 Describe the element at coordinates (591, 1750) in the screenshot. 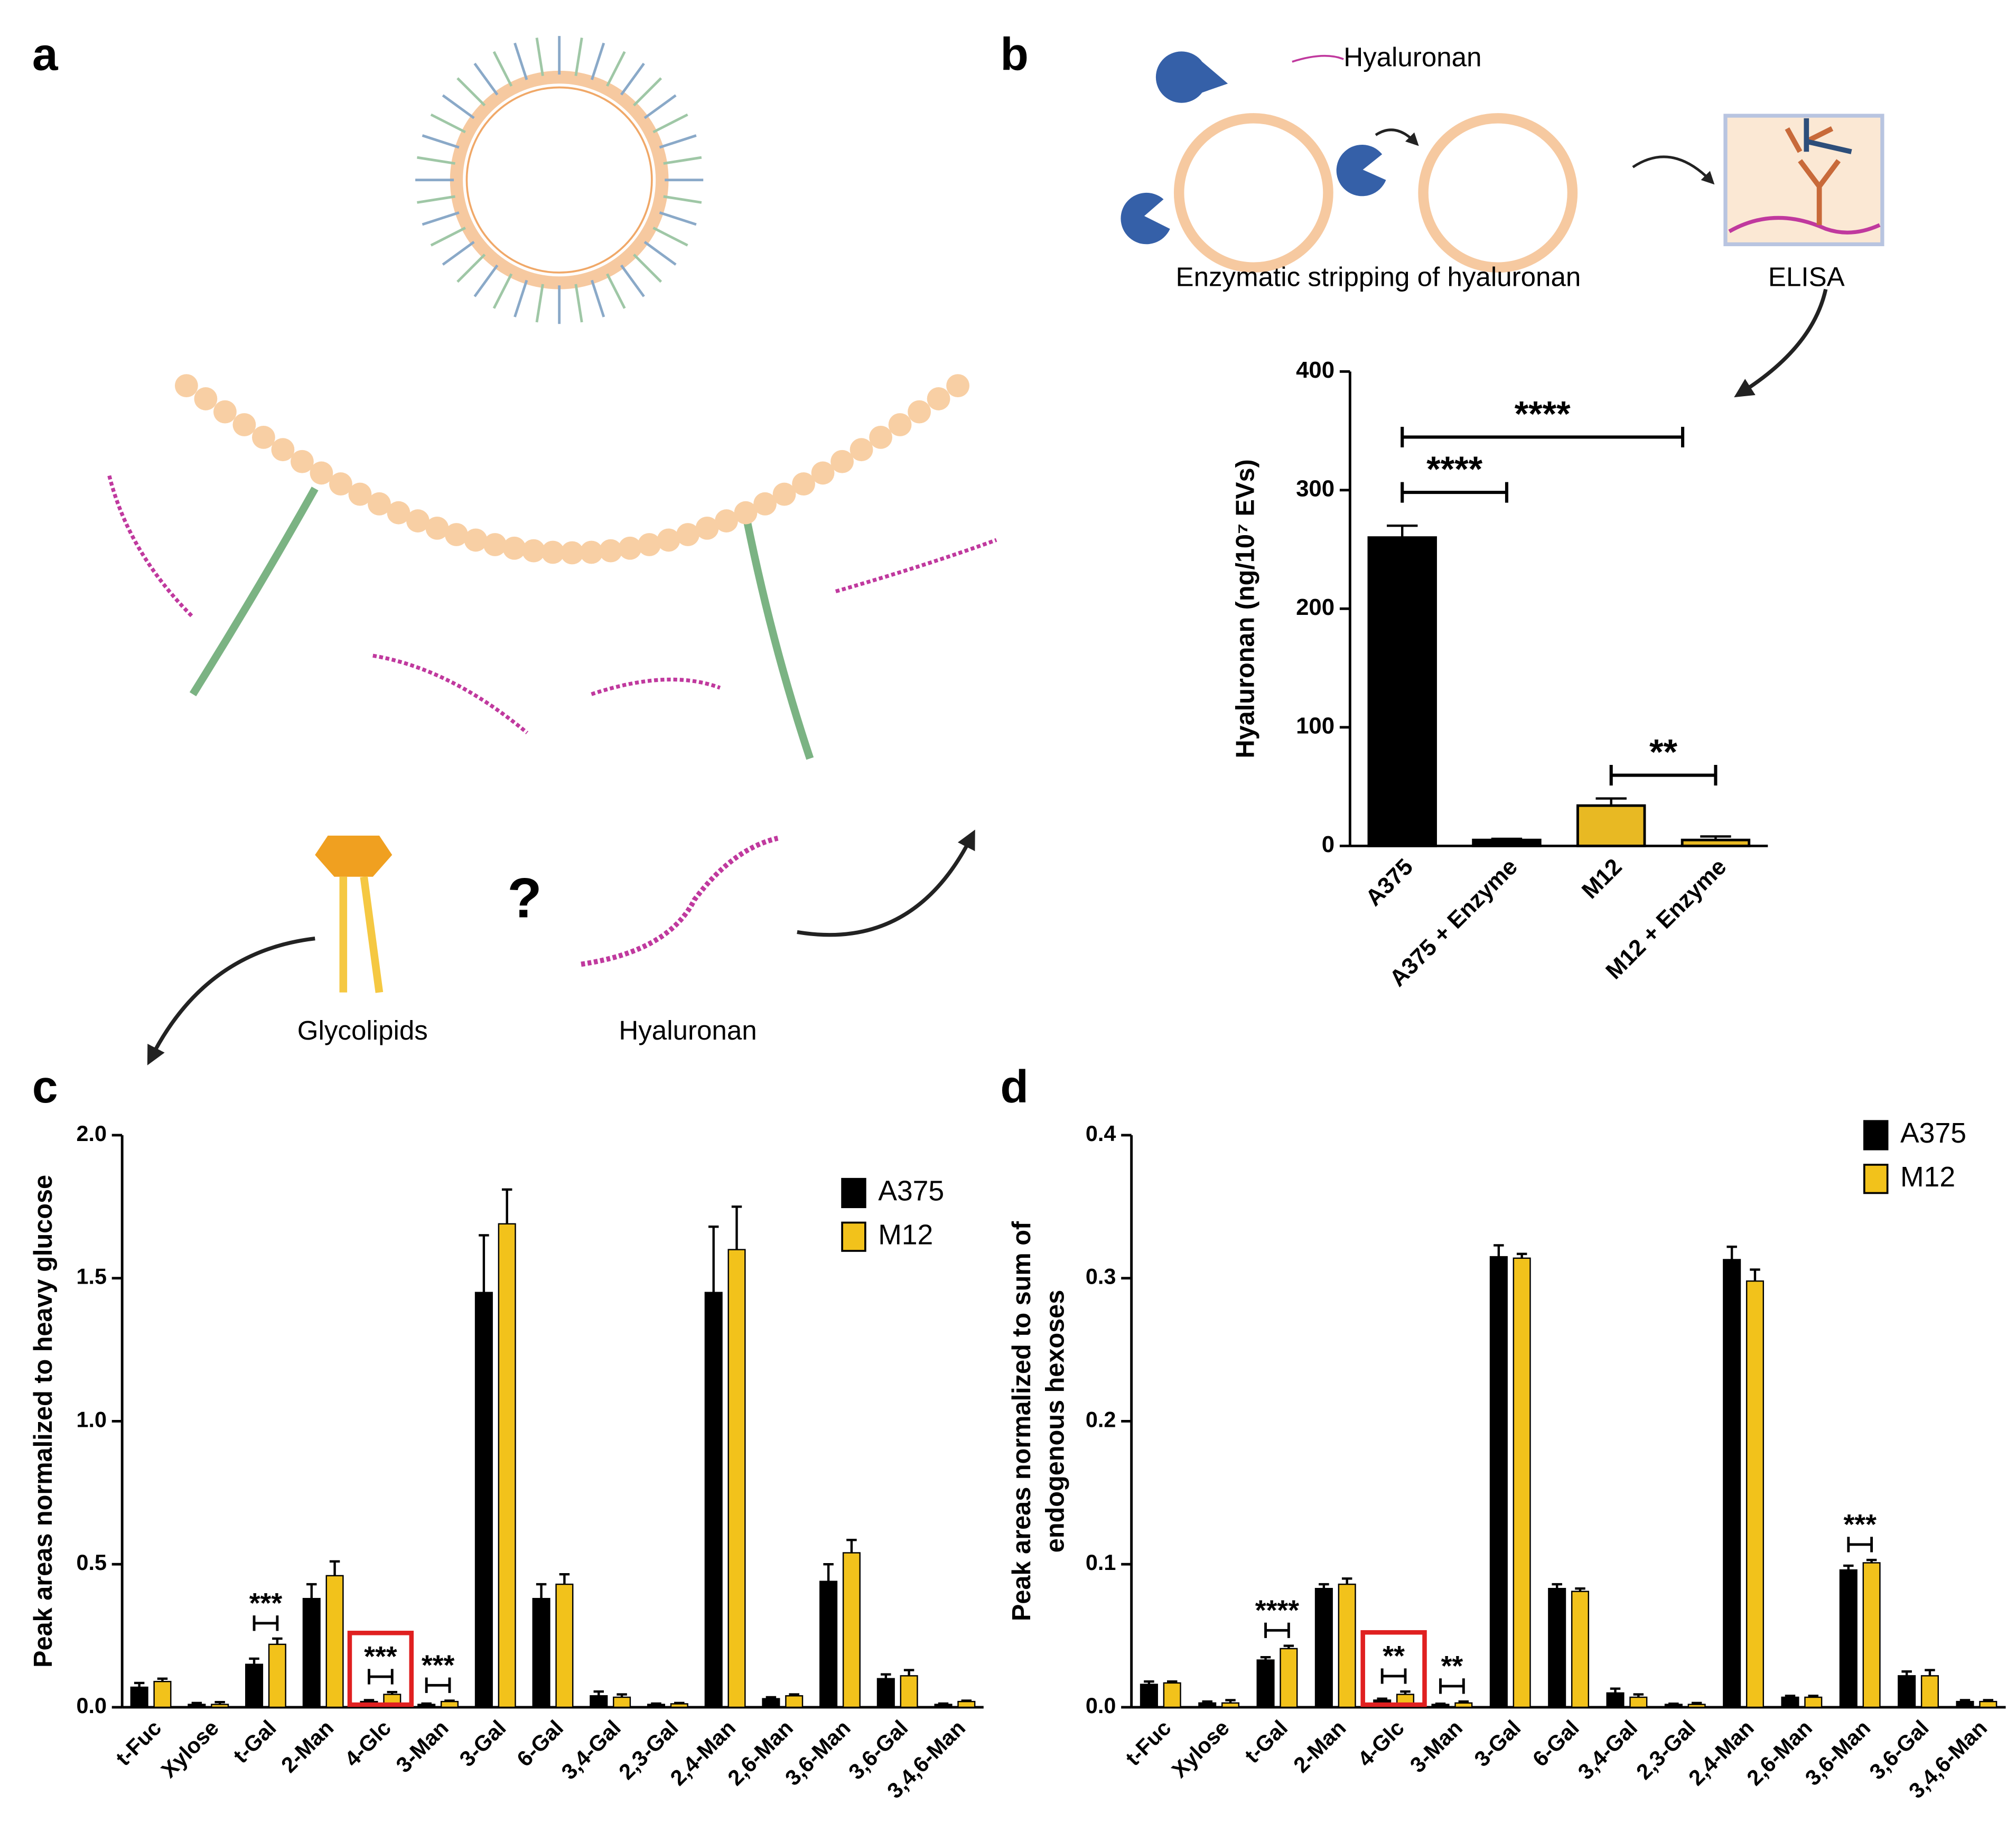

I see `x-tick-label: 3,4-Gal` at that location.